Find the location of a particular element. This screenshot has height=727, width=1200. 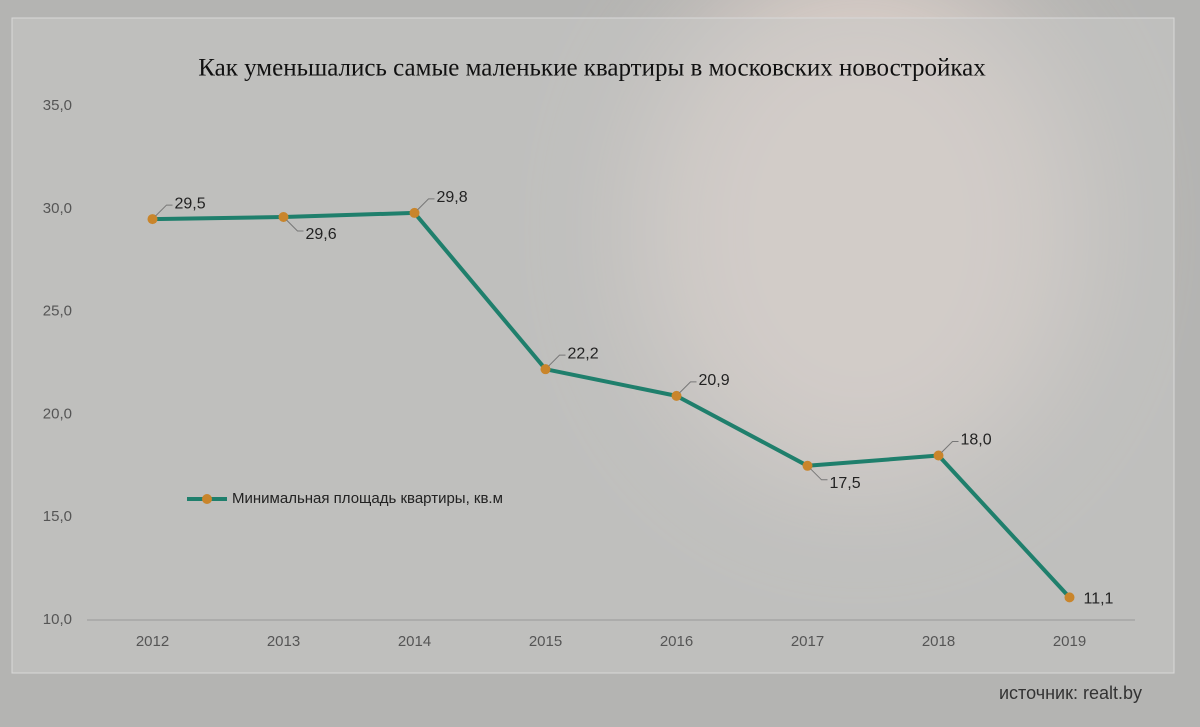

x-tick-label: 2015 is located at coordinates (545, 641).